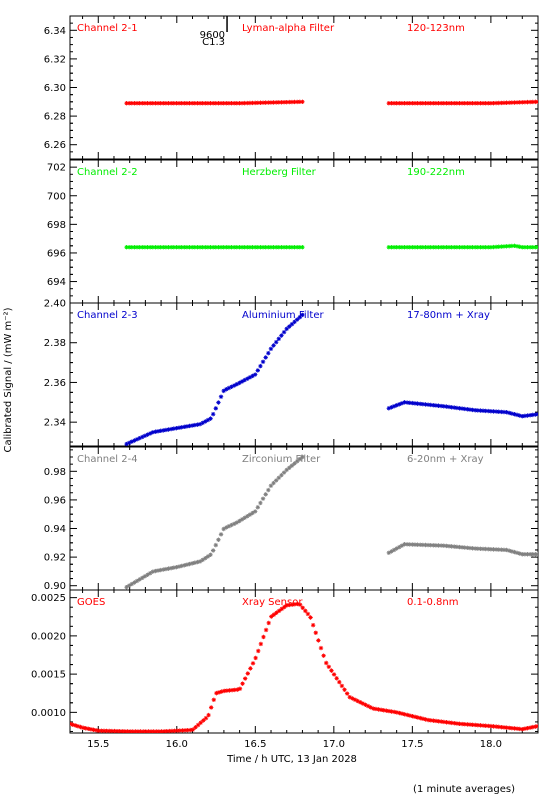 This screenshot has height=800, width=550. Describe the element at coordinates (412, 744) in the screenshot. I see `x-tick-label: 17.5` at that location.